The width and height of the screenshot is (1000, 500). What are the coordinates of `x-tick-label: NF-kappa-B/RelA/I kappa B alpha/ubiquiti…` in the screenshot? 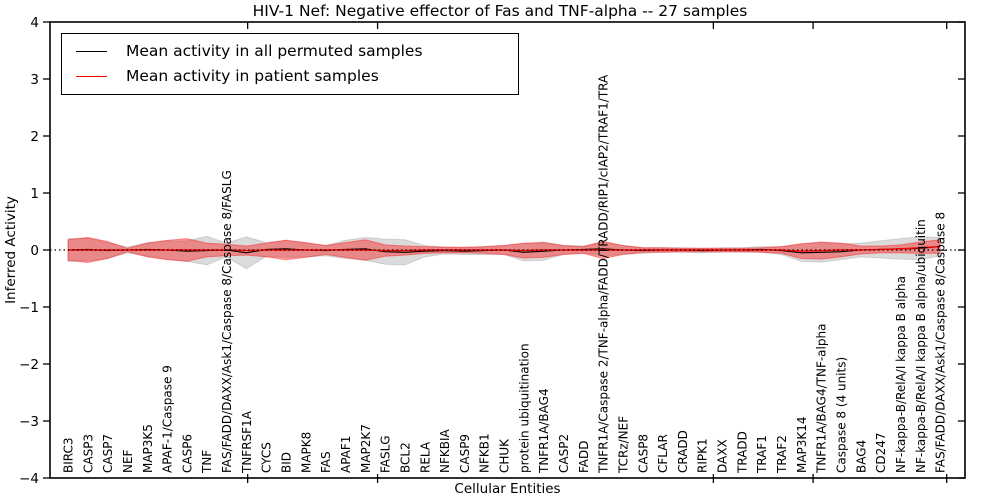 It's located at (921, 346).